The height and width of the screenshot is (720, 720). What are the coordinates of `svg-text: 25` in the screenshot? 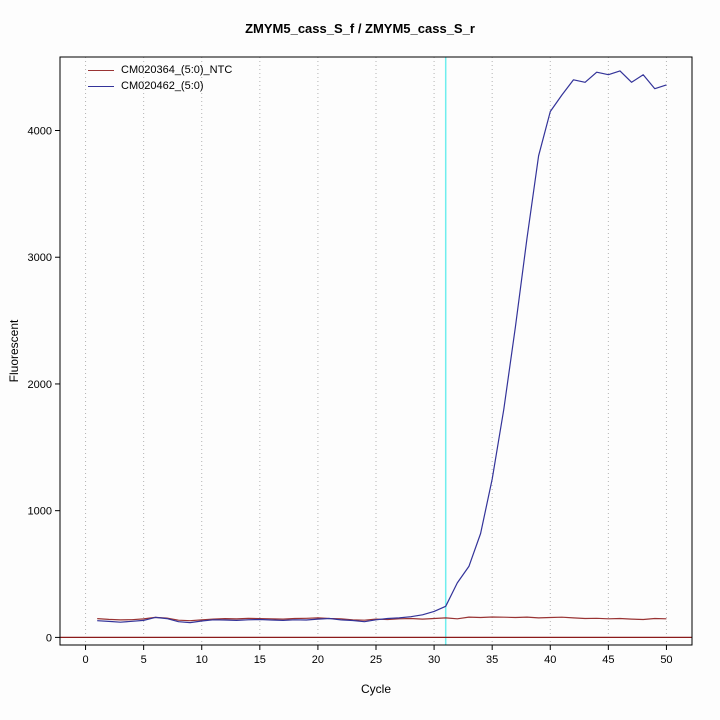 It's located at (376, 660).